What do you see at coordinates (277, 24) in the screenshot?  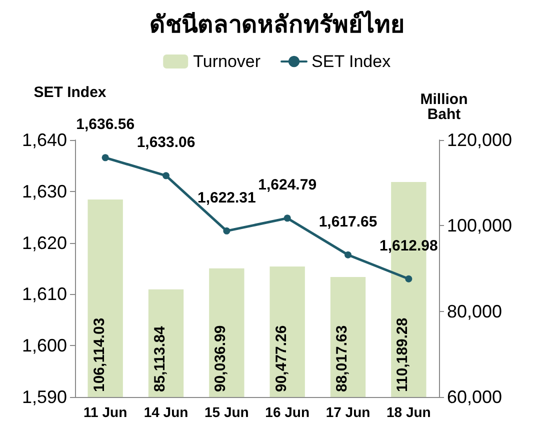 I see `chart-title: ดัชนีตลาดหลักทรัพย์ไทย` at bounding box center [277, 24].